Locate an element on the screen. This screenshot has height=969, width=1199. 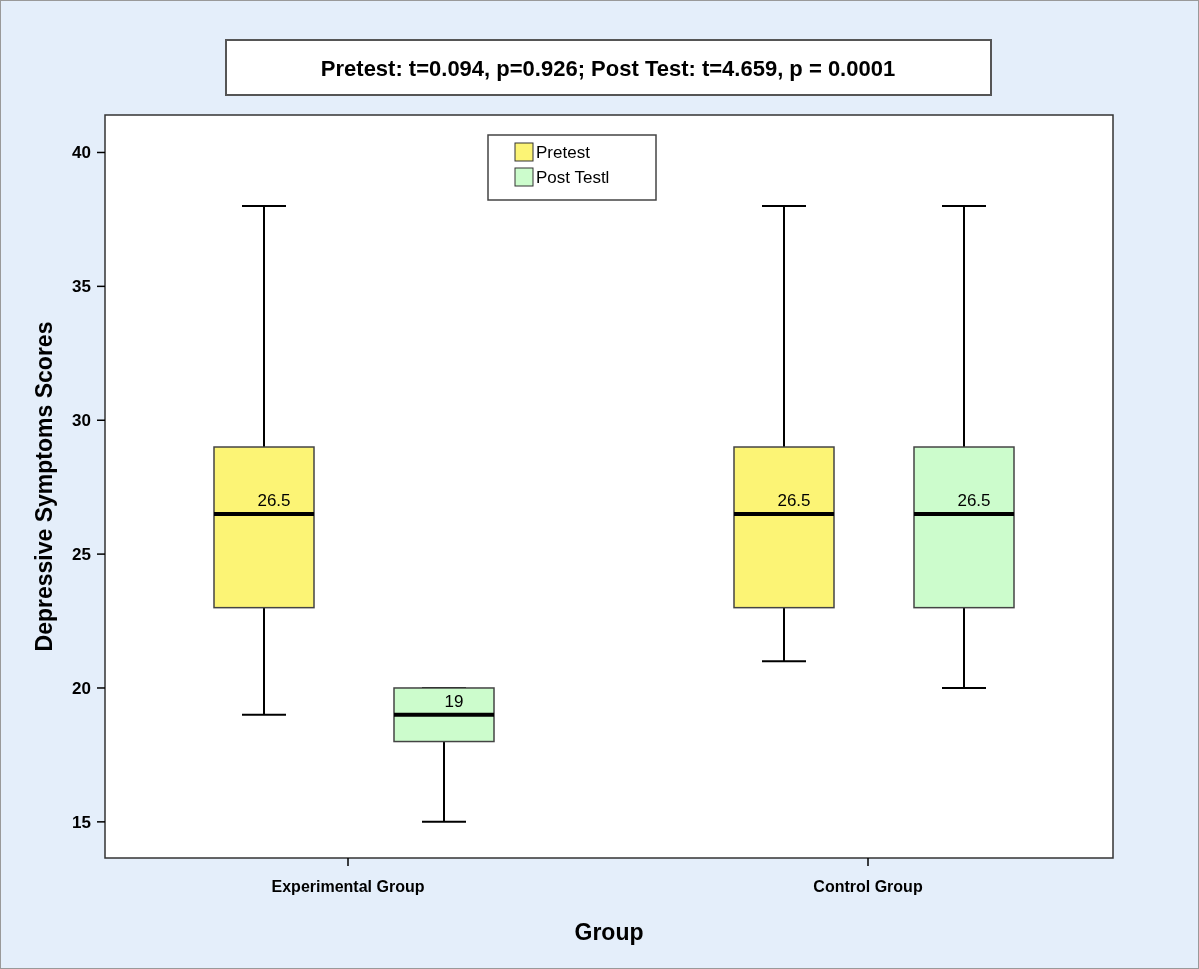
x-axis-title: Group is located at coordinates (609, 932).